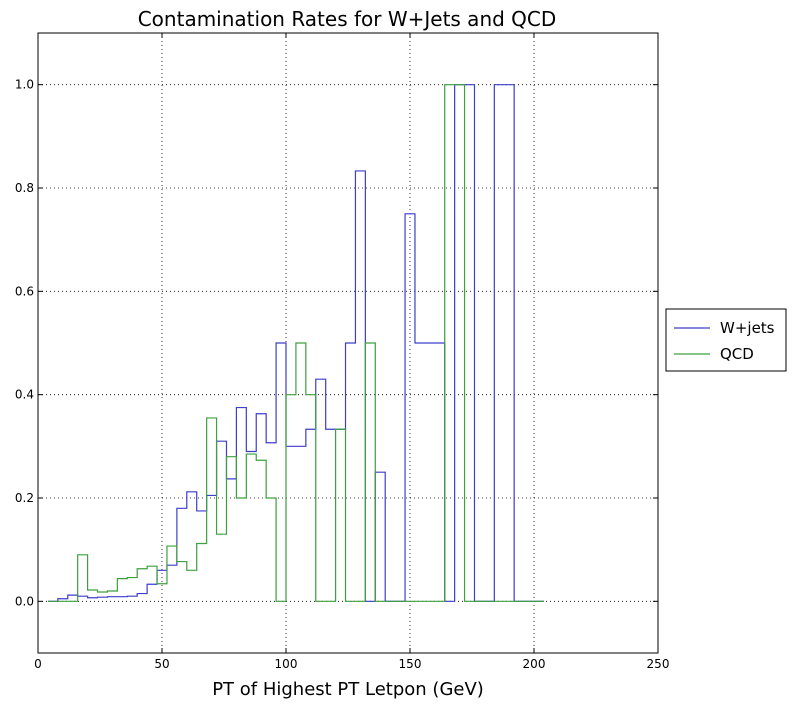 This screenshot has width=796, height=708. I want to click on legend-label-qcd: QCD, so click(737, 354).